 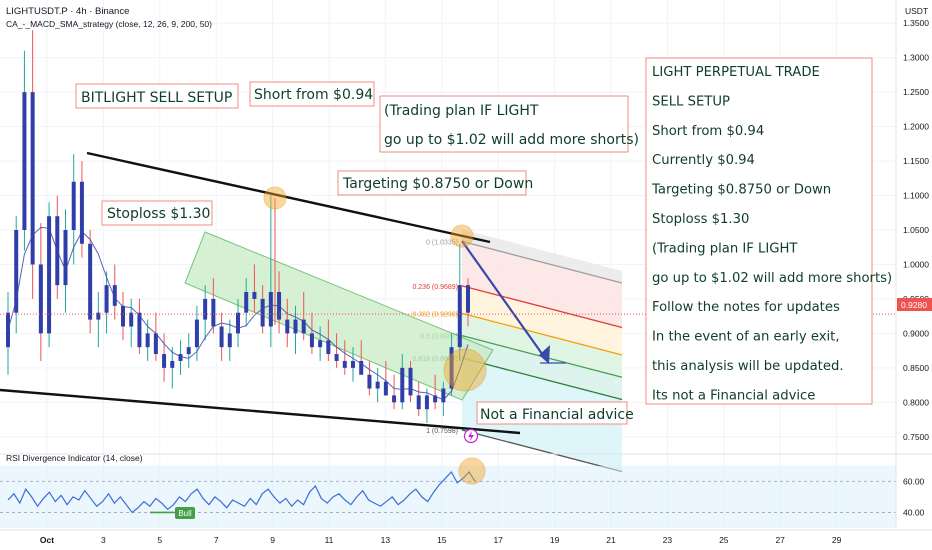 I want to click on short-from-box, so click(x=312, y=94).